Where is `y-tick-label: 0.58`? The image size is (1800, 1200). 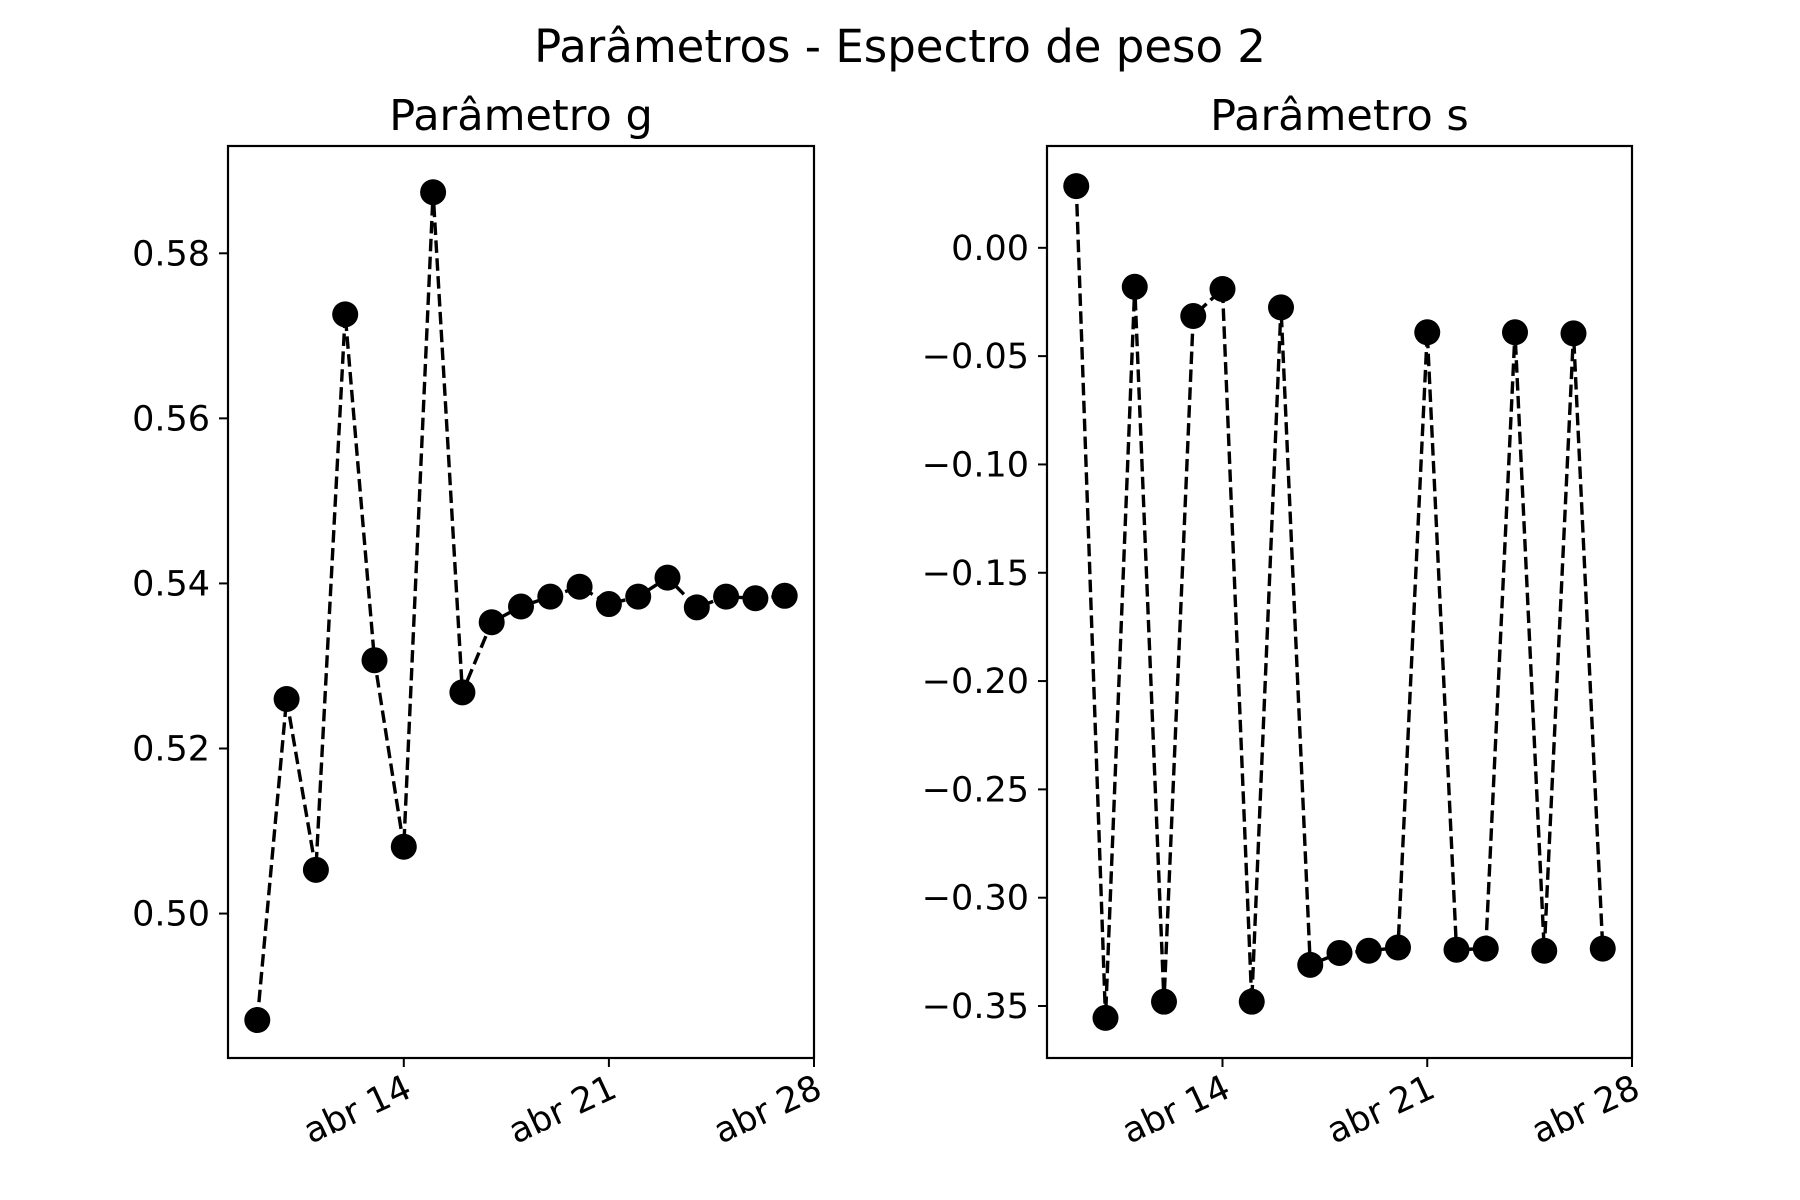 y-tick-label: 0.58 is located at coordinates (171, 254).